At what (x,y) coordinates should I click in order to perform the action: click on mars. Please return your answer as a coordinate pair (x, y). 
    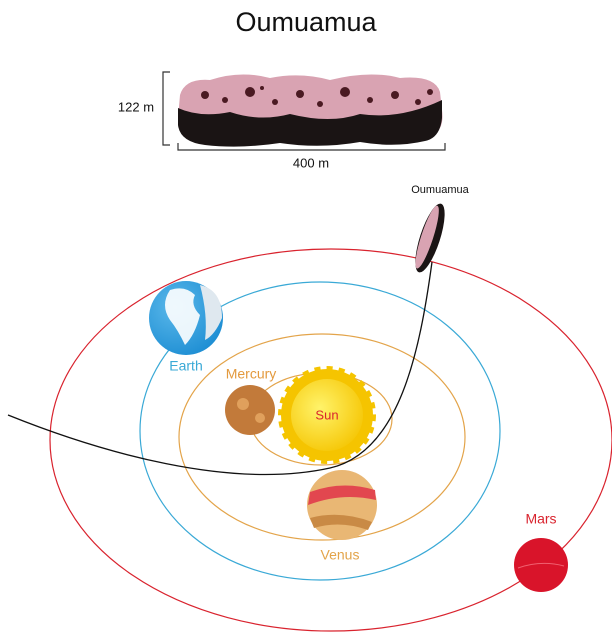
    Looking at the image, I should click on (541, 565).